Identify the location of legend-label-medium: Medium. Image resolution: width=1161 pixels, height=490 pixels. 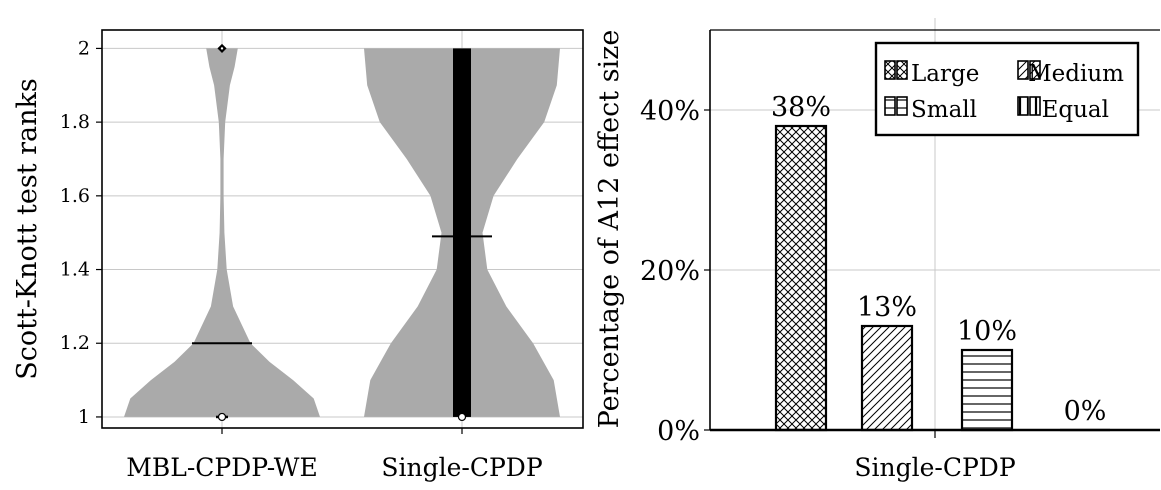
(1076, 74).